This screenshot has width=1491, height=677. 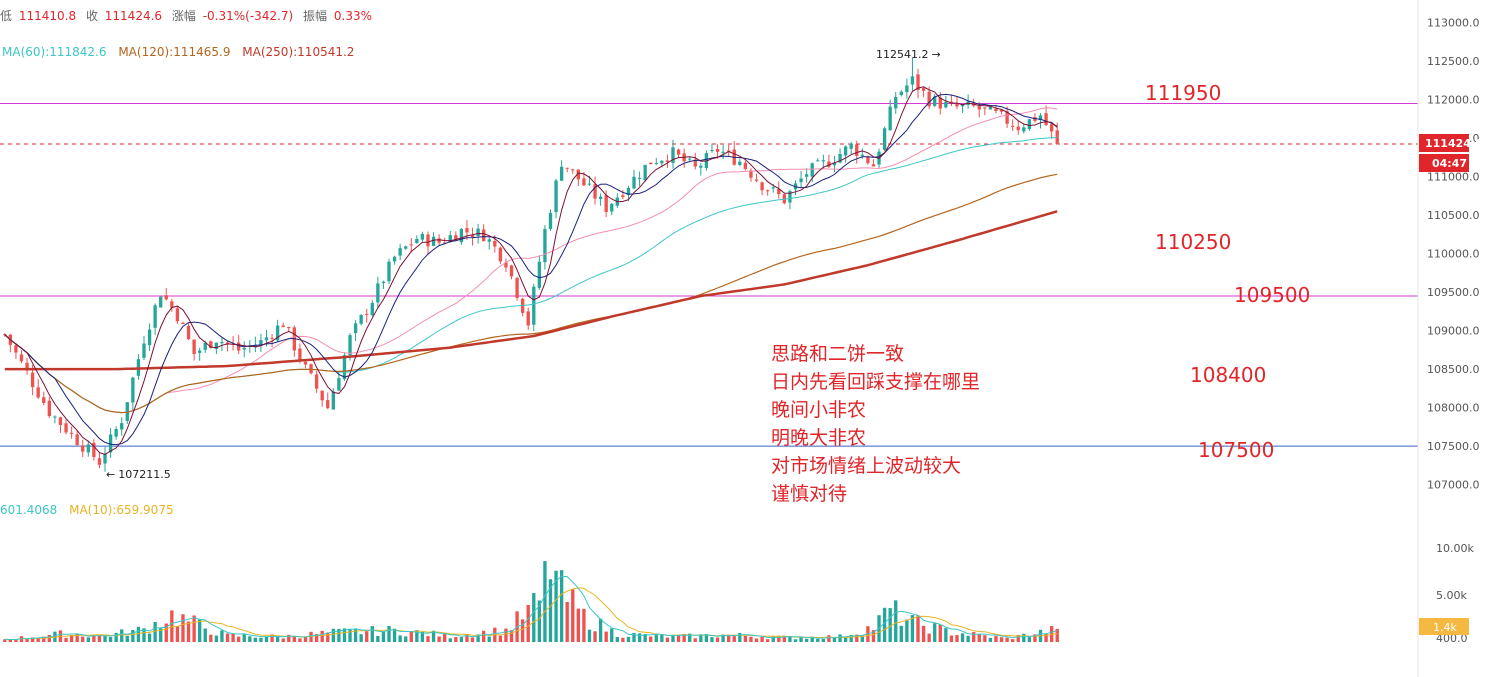 What do you see at coordinates (866, 466) in the screenshot?
I see `annotation-line-5: 对市场情绪上波动较大` at bounding box center [866, 466].